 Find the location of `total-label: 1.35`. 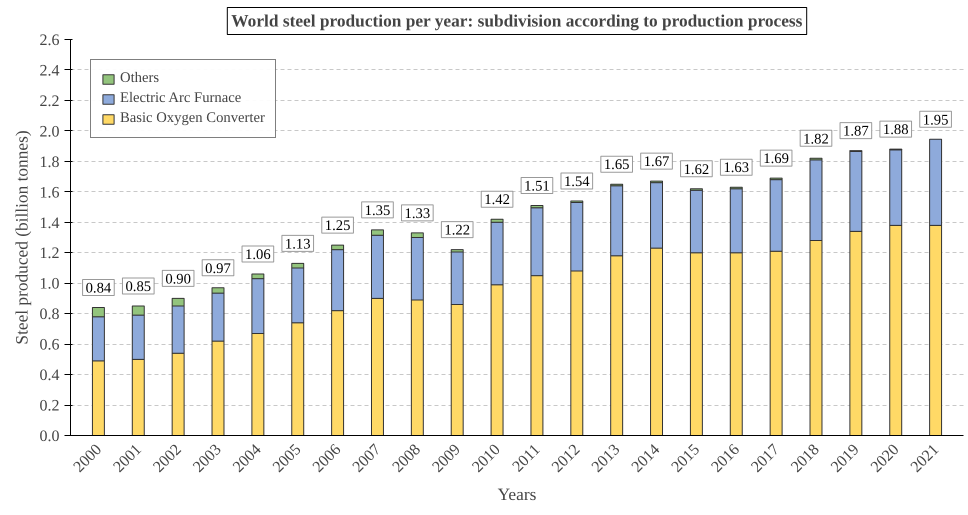

total-label: 1.35 is located at coordinates (377, 210).